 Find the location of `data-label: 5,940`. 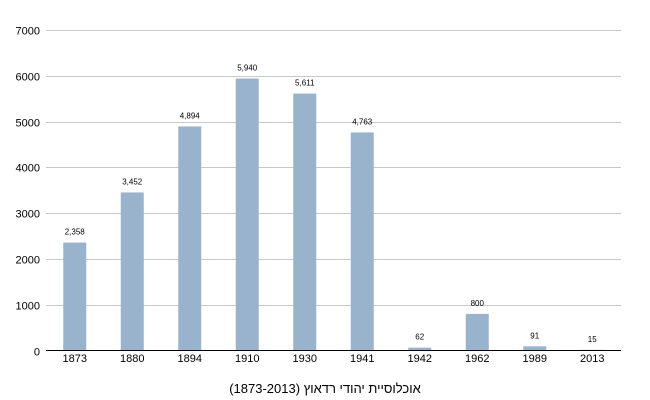

data-label: 5,940 is located at coordinates (247, 68).